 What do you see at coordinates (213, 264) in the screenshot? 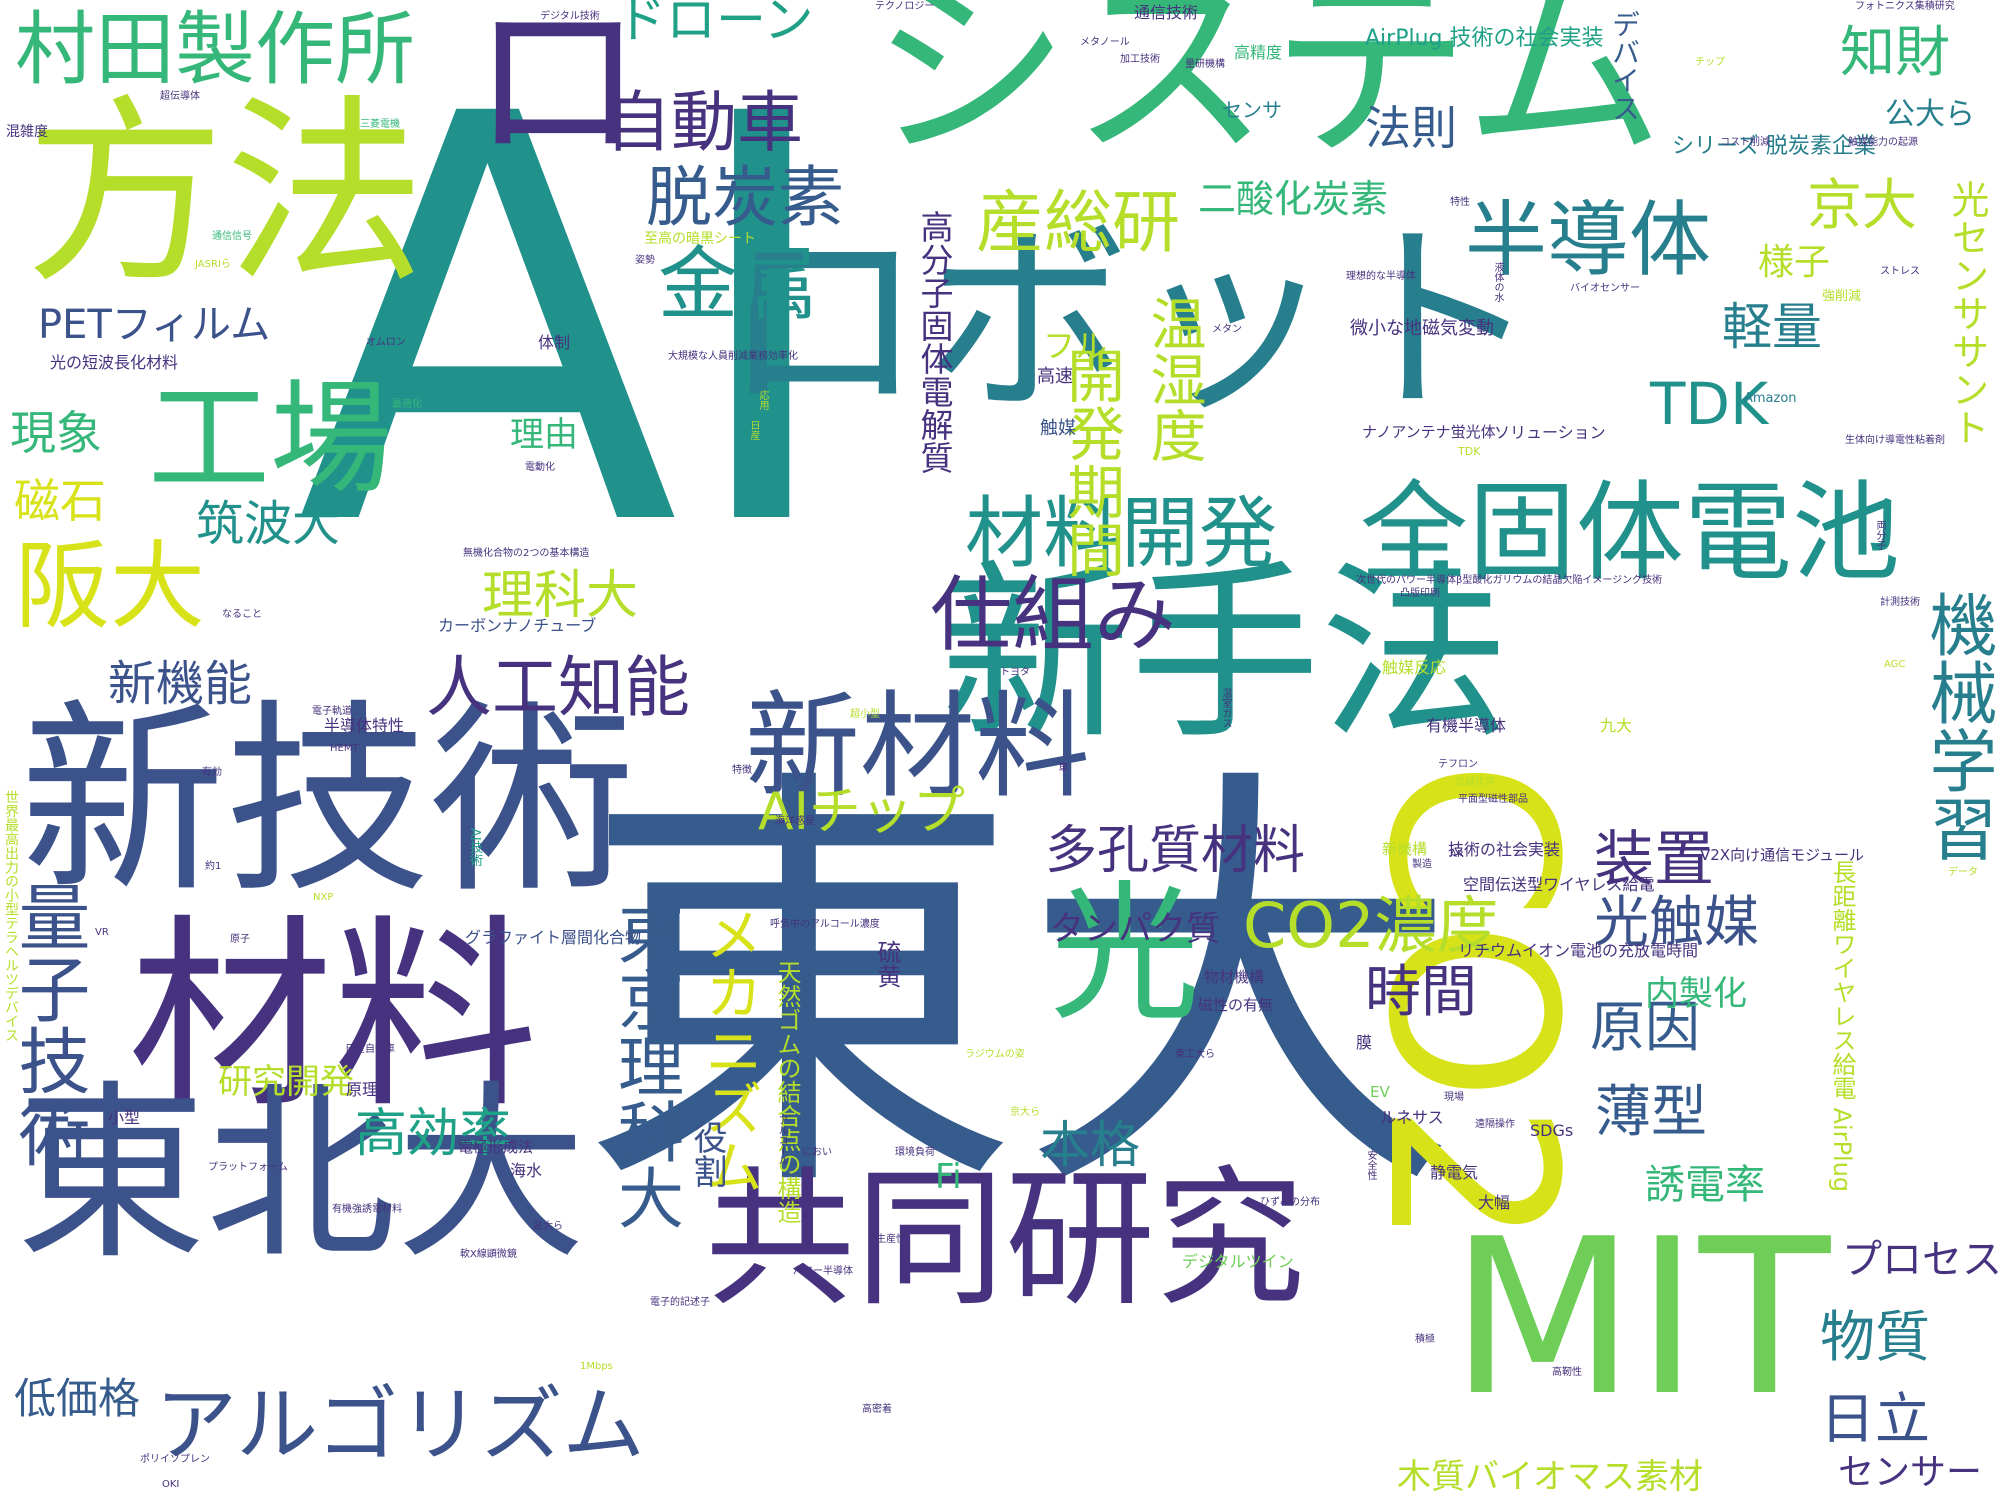
I see `word-jasri: JASRIら` at bounding box center [213, 264].